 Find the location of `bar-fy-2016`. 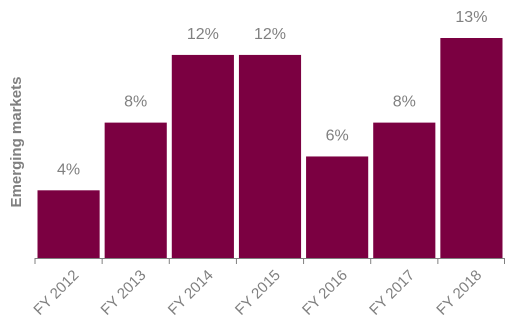

bar-fy-2016 is located at coordinates (337, 207).